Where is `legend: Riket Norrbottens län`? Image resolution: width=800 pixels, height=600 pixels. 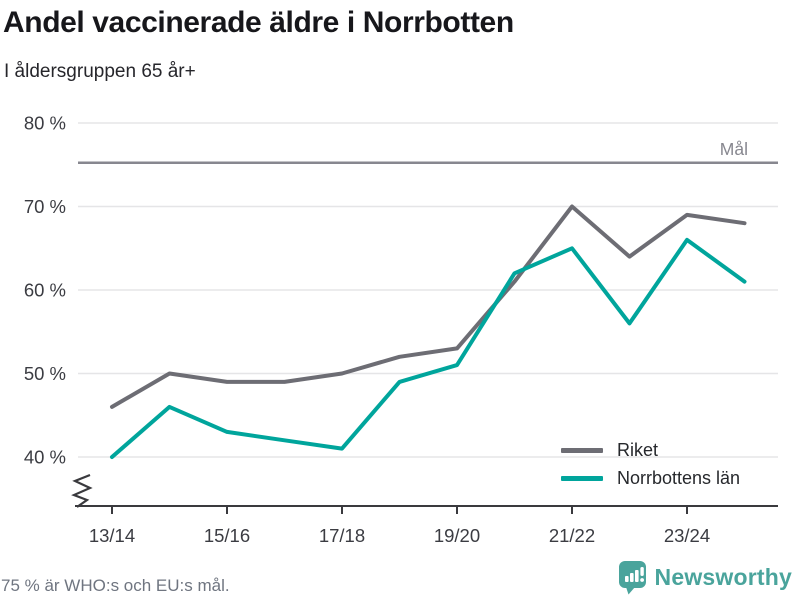
legend: Riket Norrbottens län is located at coordinates (650, 464).